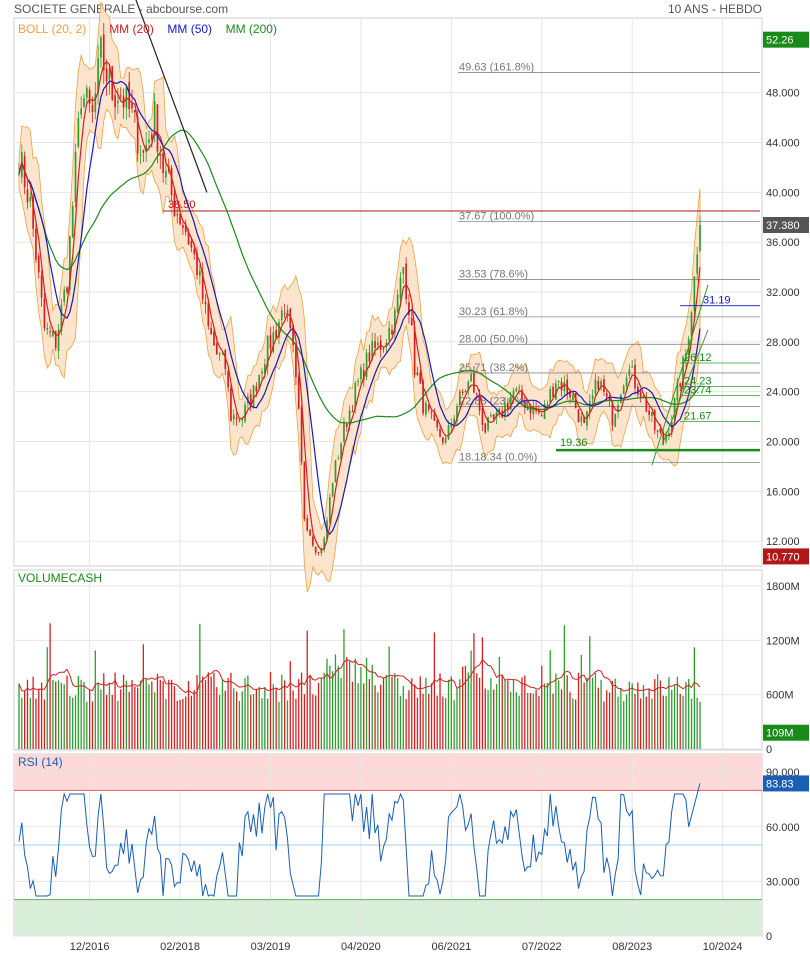 Image resolution: width=810 pixels, height=958 pixels. What do you see at coordinates (496, 216) in the screenshot?
I see `fib-level-label: 37.67 (100.0%)` at bounding box center [496, 216].